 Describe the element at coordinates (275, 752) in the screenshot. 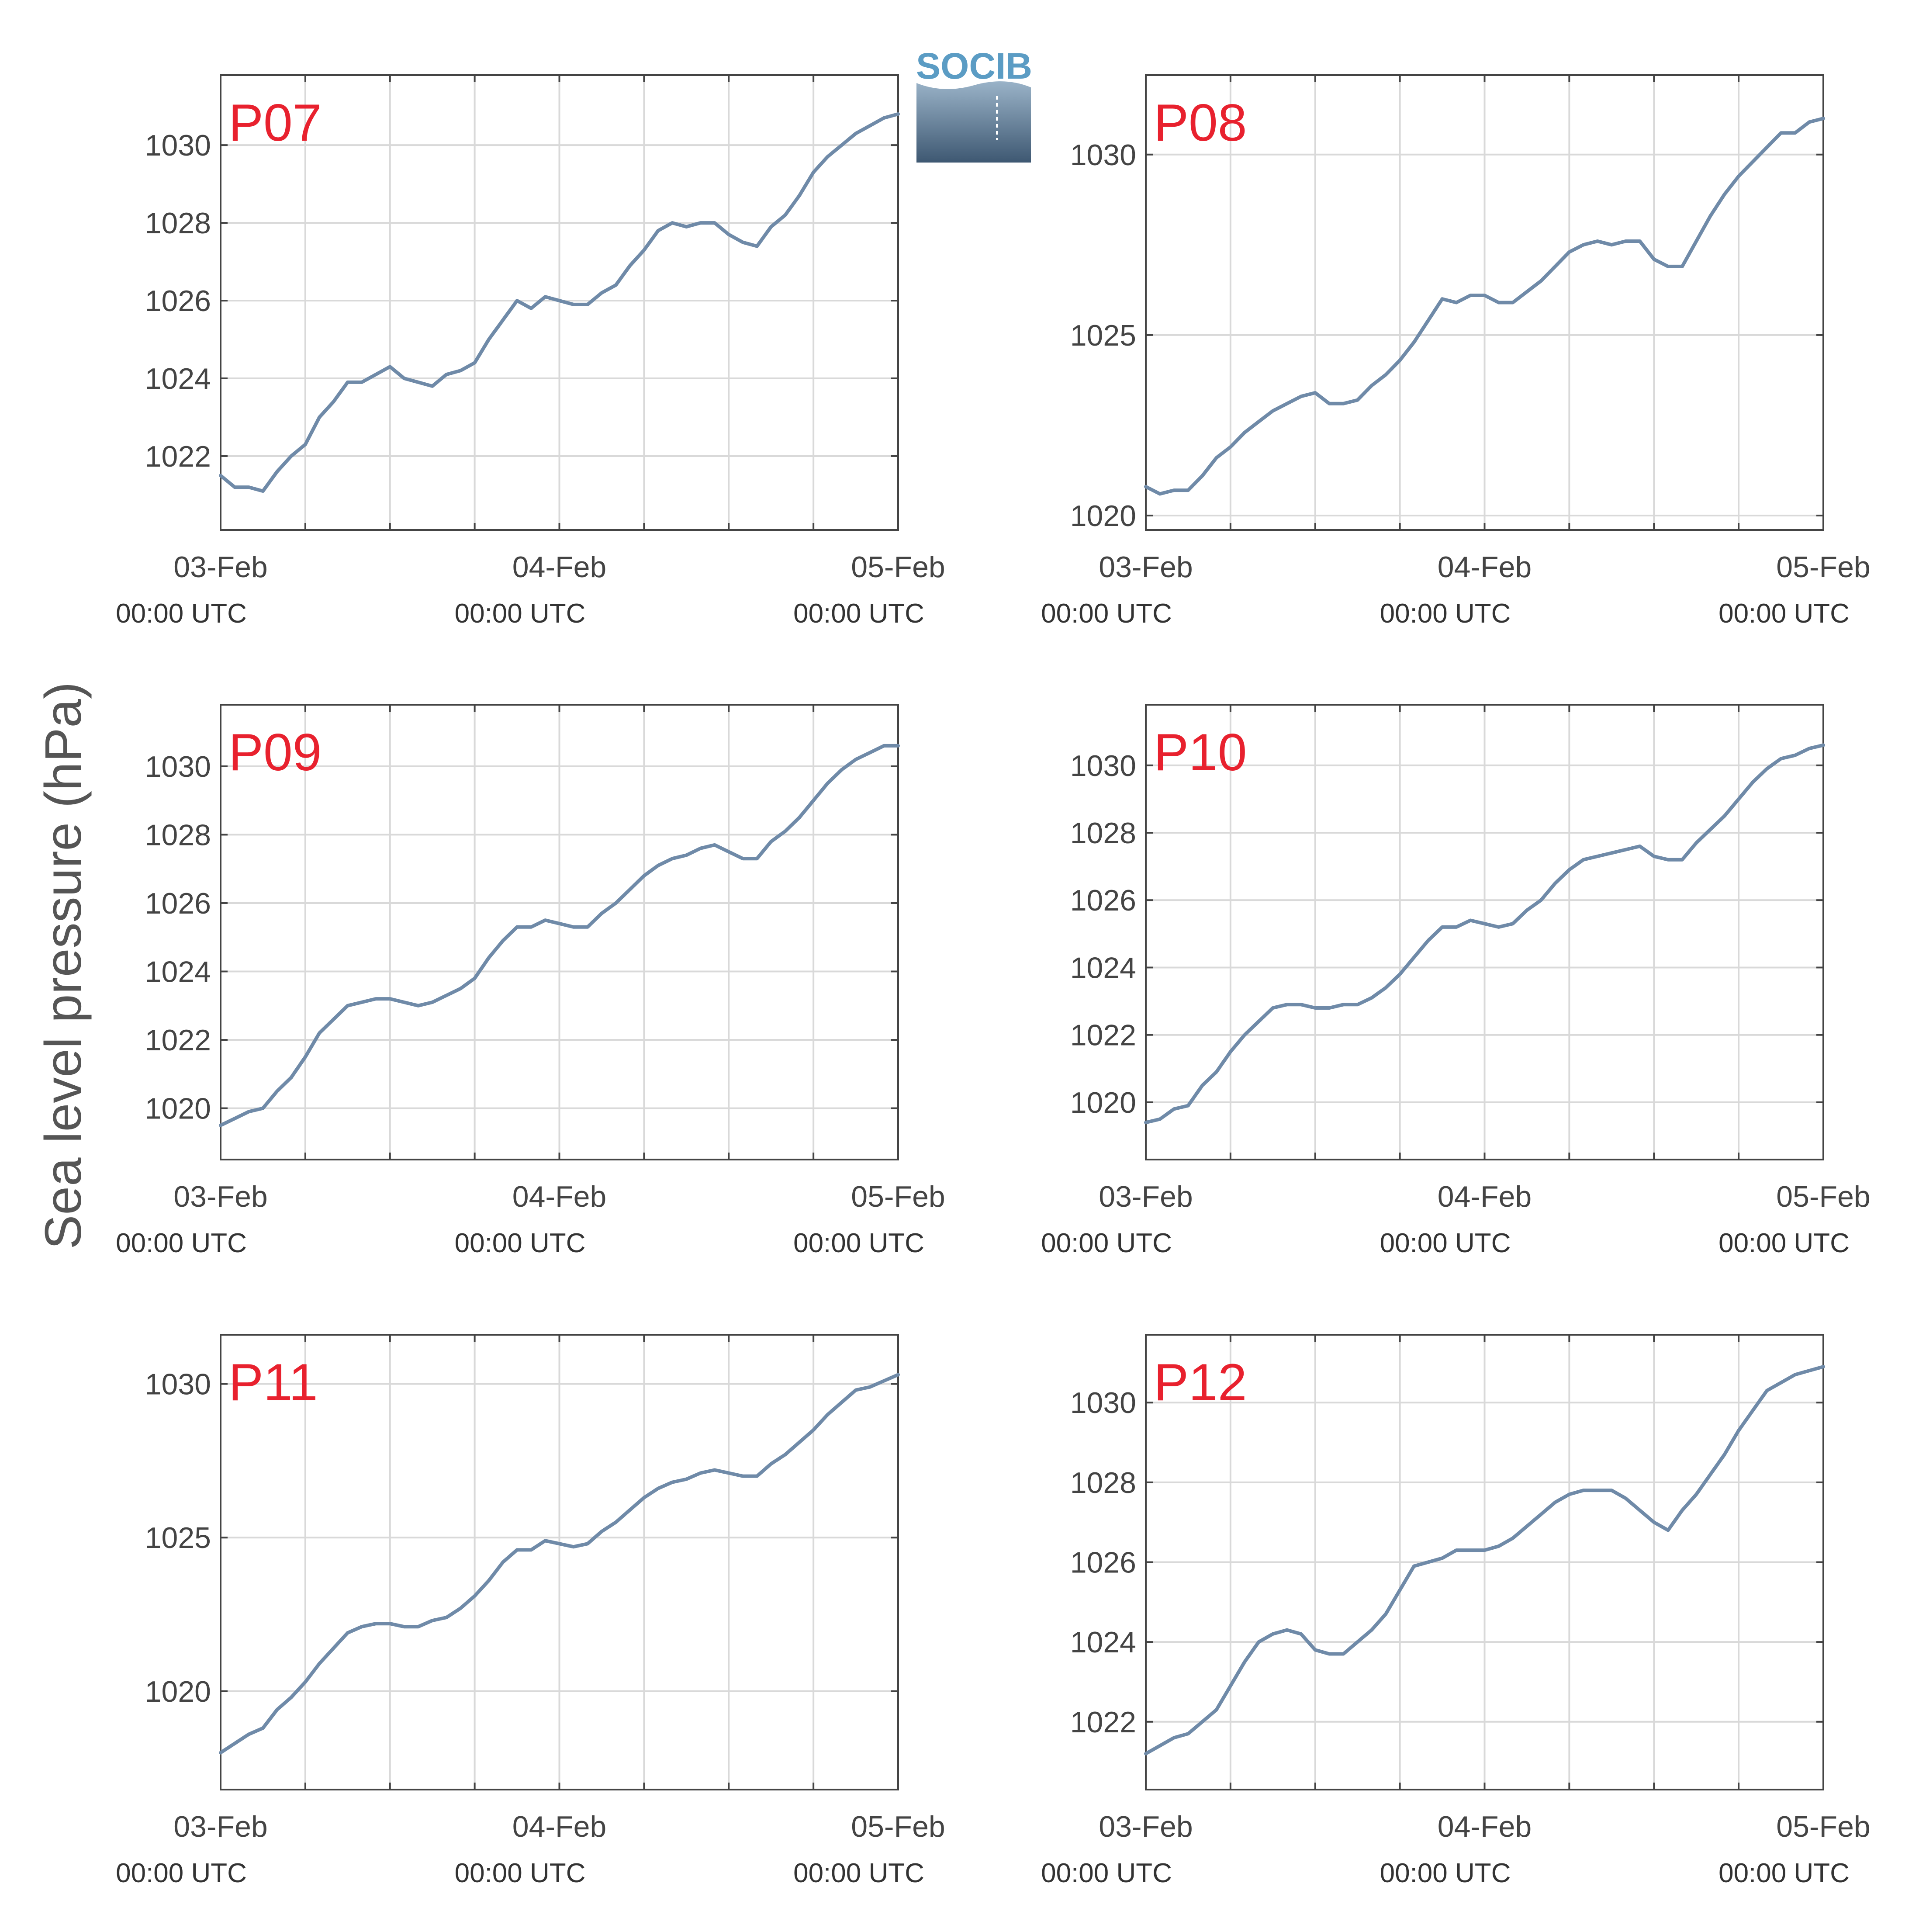

I see `panel-label: P09` at that location.